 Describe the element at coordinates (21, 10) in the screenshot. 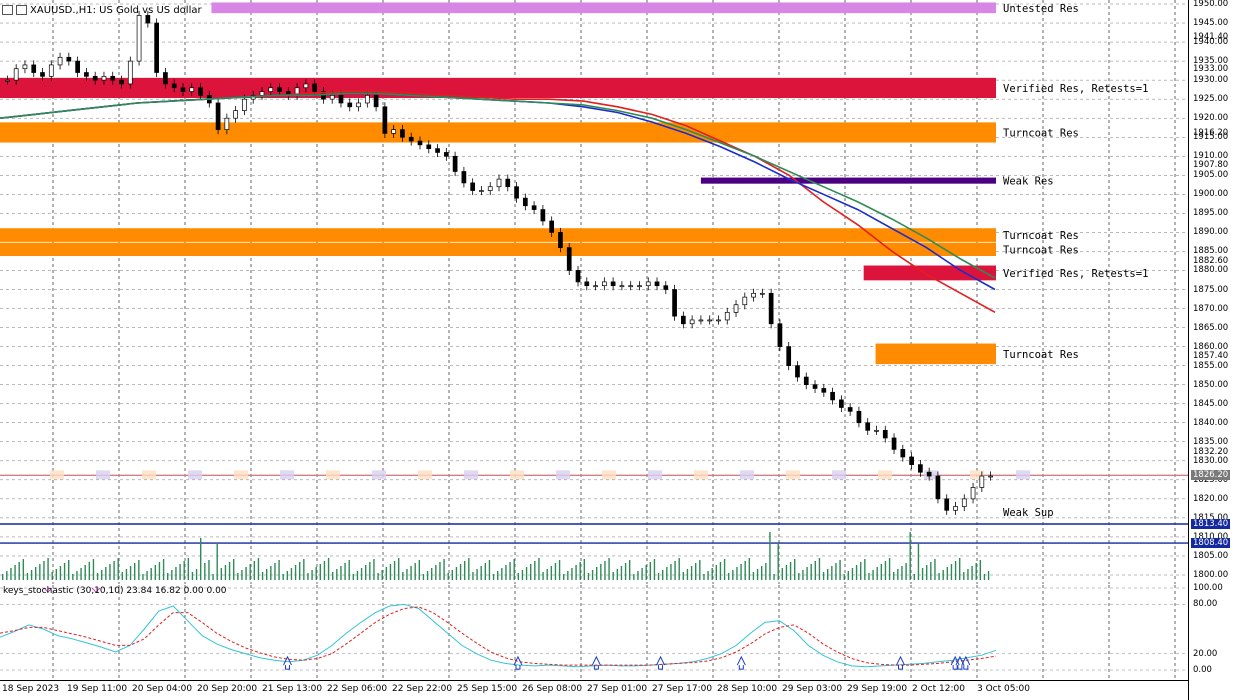

I see `chart-type-icon` at that location.